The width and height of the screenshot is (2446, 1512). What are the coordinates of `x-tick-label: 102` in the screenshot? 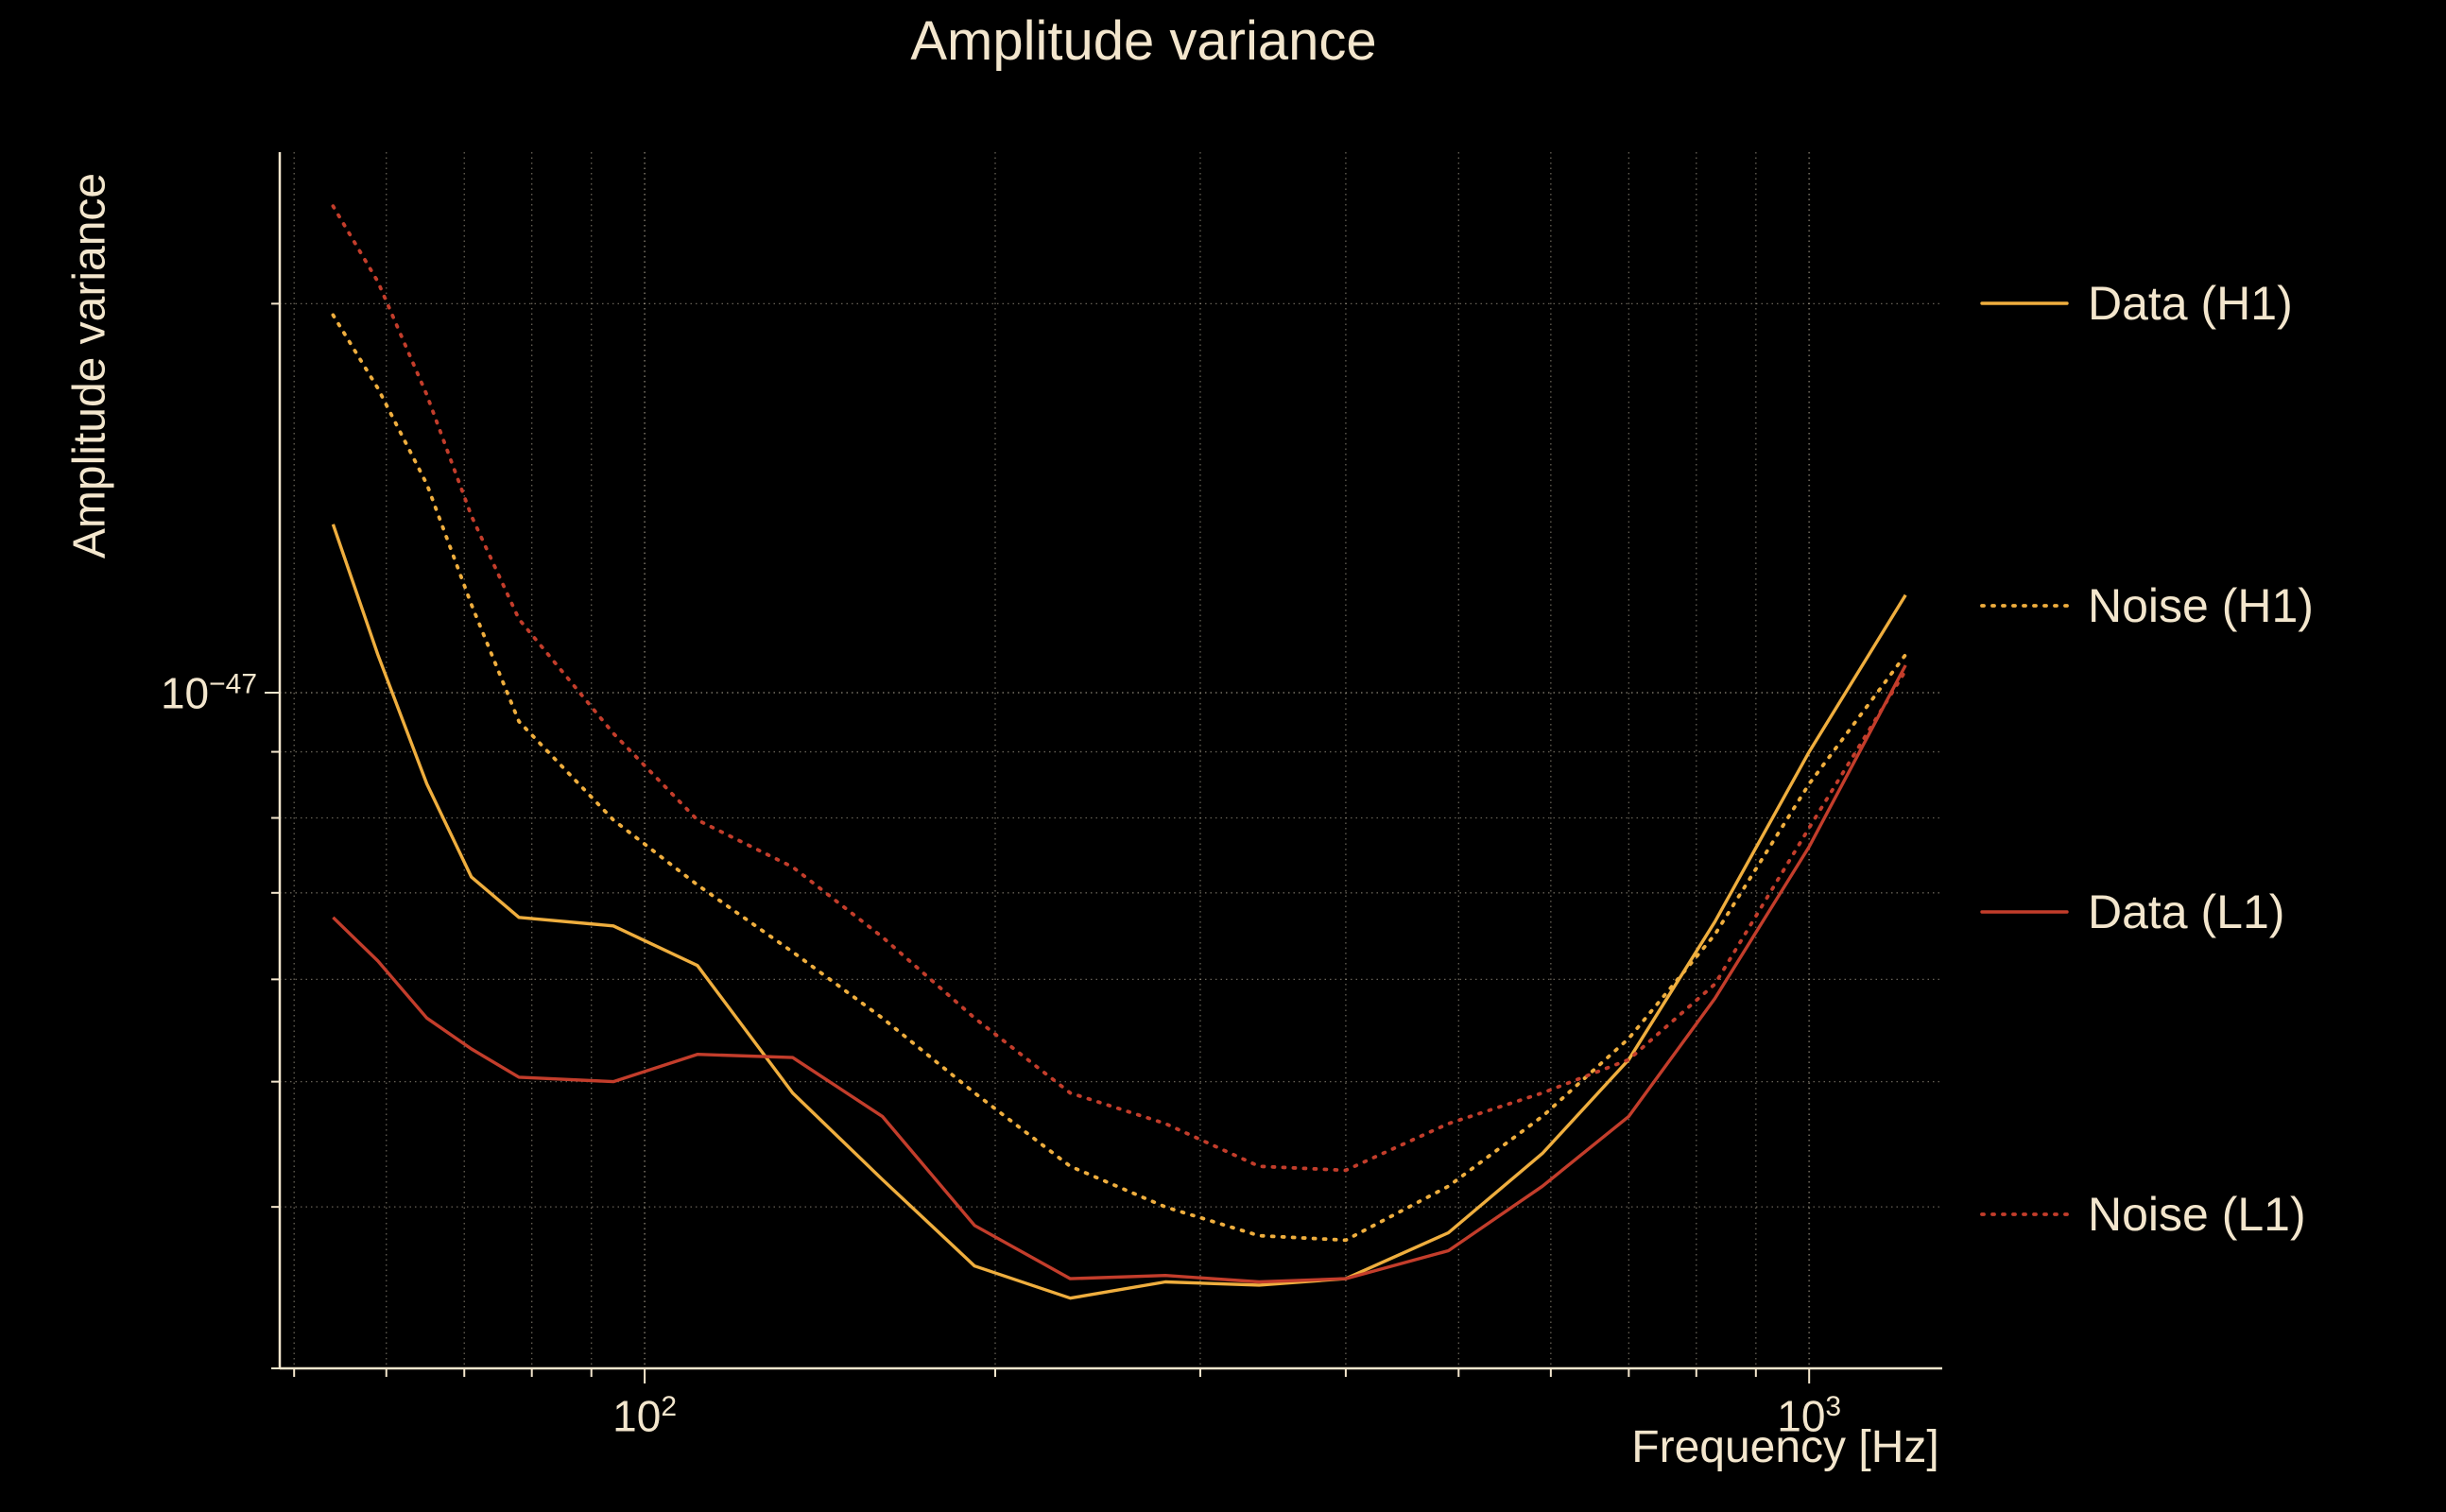 It's located at (645, 1416).